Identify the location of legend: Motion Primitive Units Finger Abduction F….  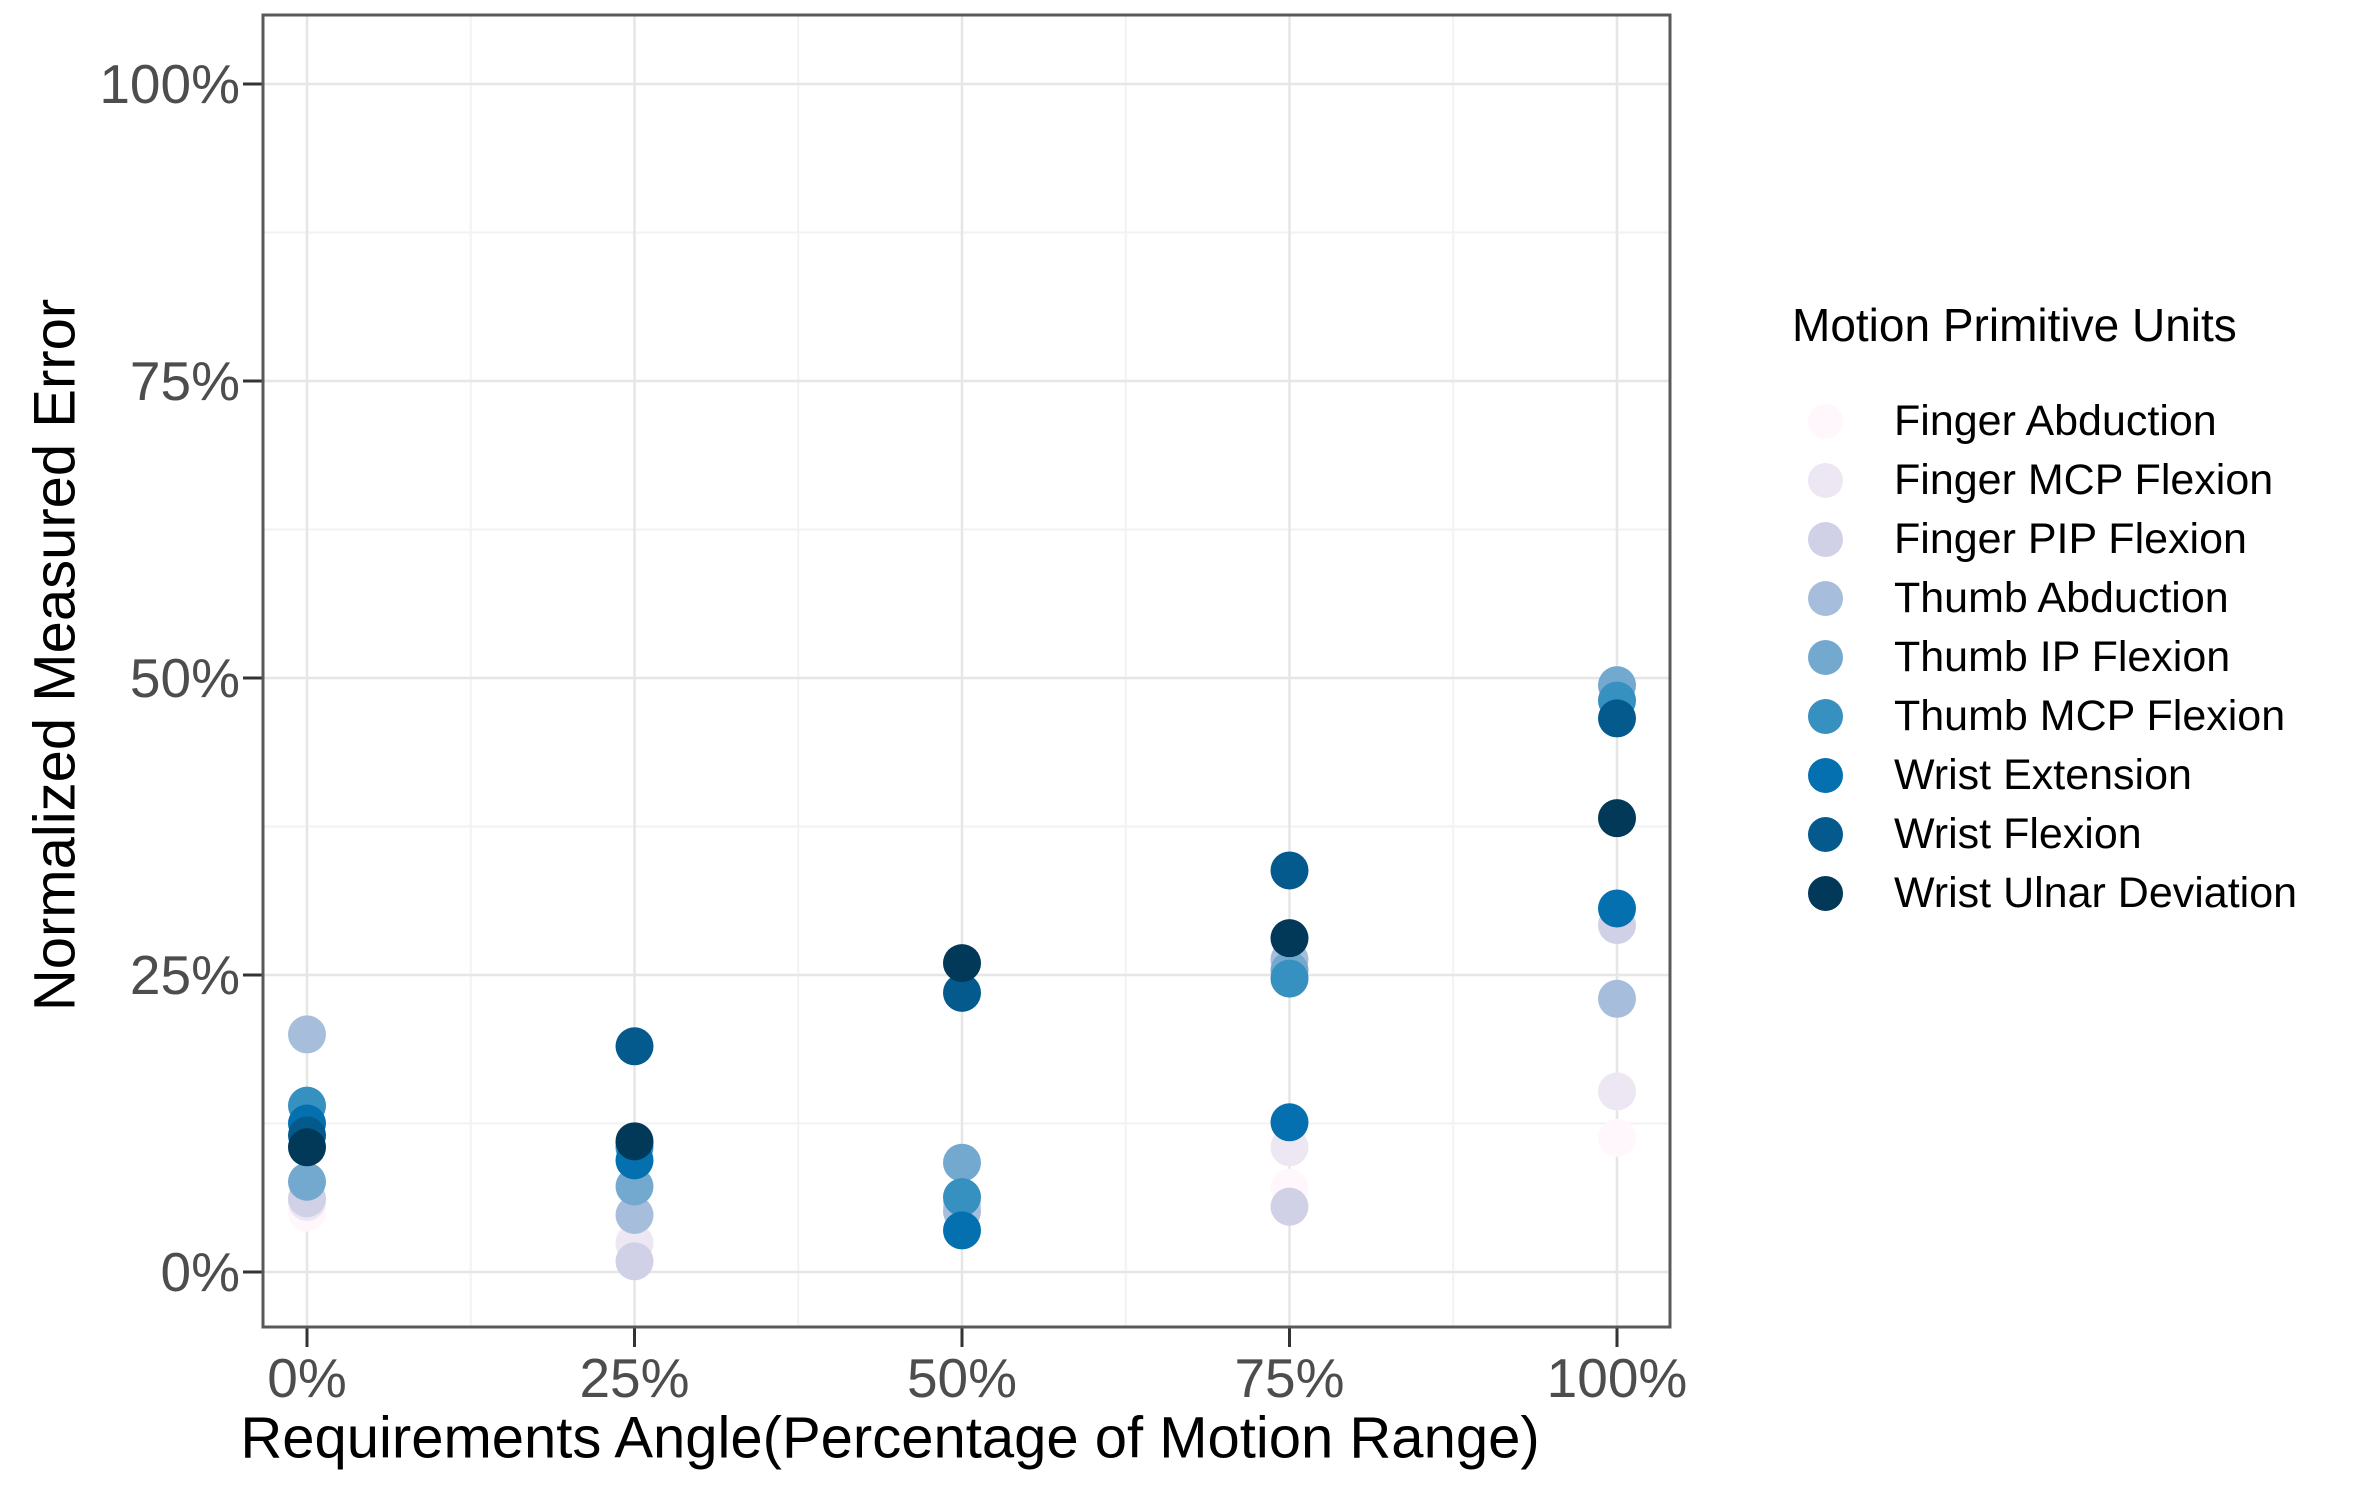
(2072, 610).